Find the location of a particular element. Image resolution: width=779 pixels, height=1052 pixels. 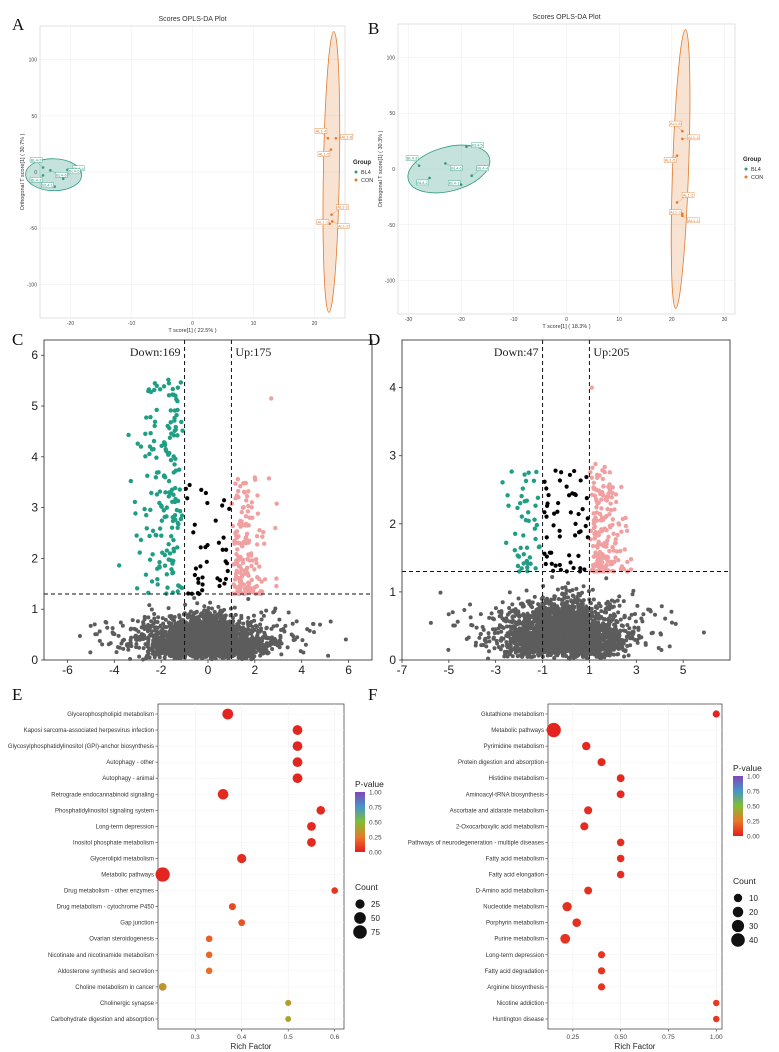

chart-title: Scores OPLS-DA Plot is located at coordinates (192, 19).